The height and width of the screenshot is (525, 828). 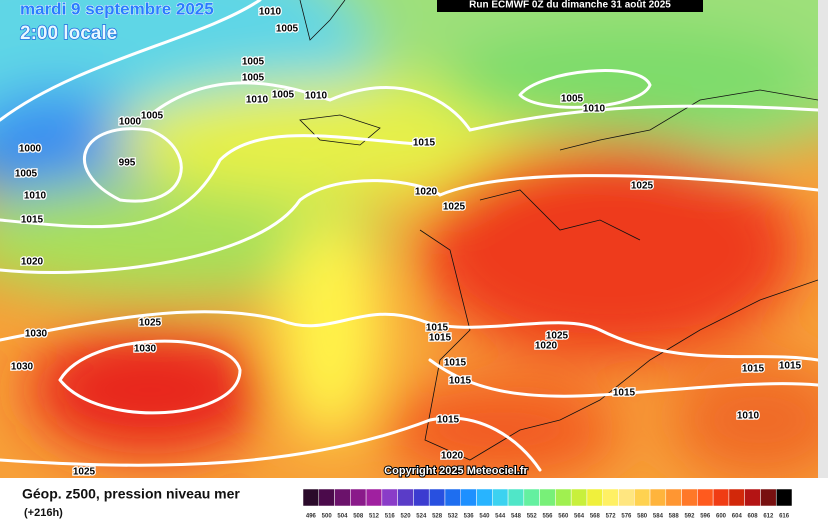 What do you see at coordinates (626, 517) in the screenshot?
I see `scale-label: 576` at bounding box center [626, 517].